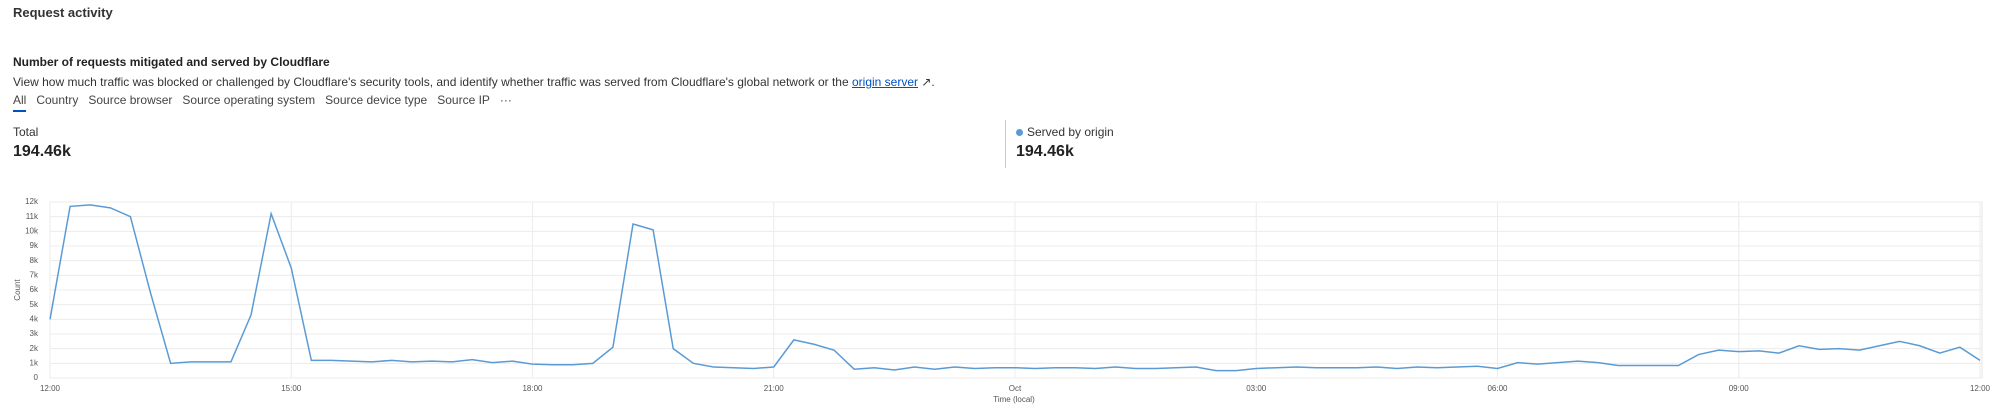 This screenshot has width=2000, height=413. What do you see at coordinates (1497, 388) in the screenshot?
I see `x-tick-label: 06:00` at bounding box center [1497, 388].